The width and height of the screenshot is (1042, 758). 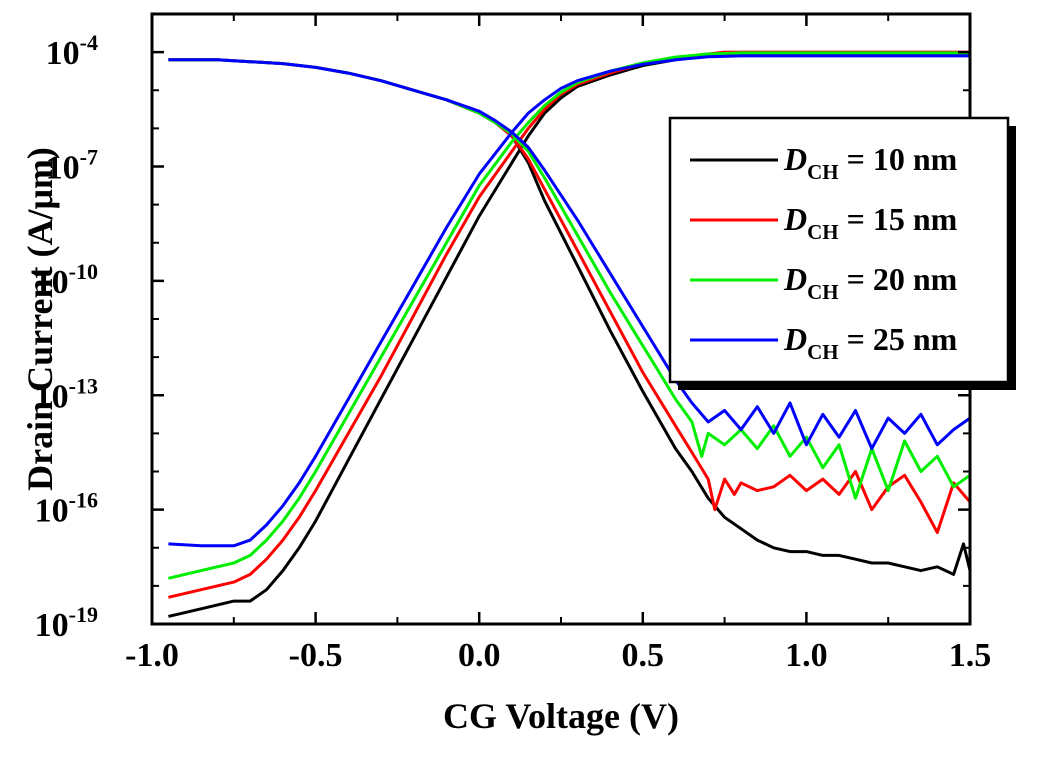 I want to click on y-tick-exponent: -7, so click(x=89, y=157).